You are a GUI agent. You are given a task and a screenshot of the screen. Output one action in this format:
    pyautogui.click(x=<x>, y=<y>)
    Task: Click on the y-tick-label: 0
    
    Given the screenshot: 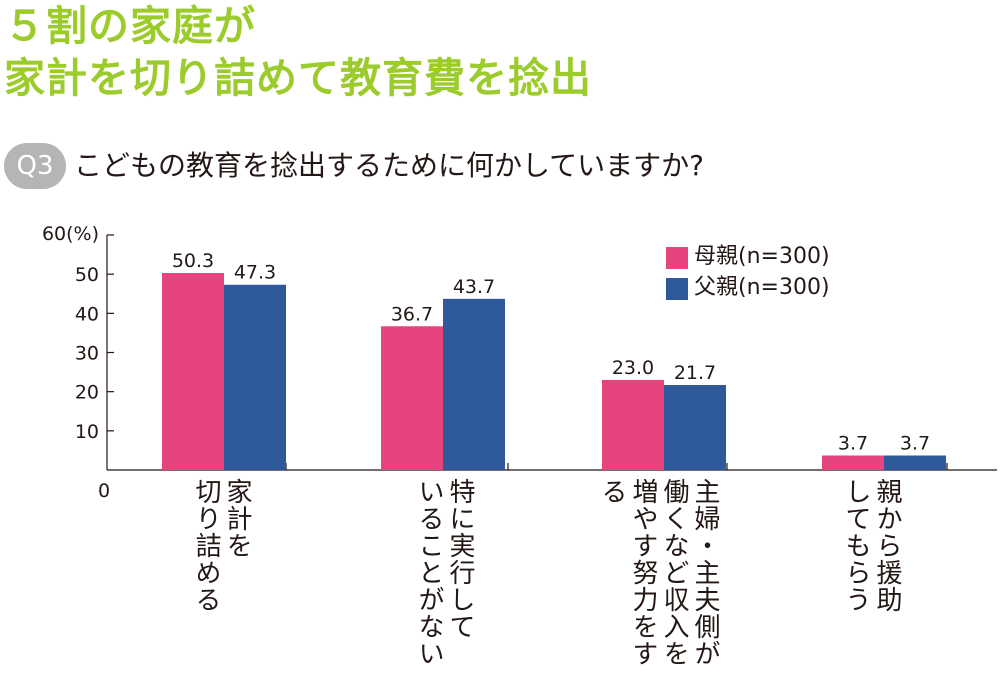 What is the action you would take?
    pyautogui.click(x=104, y=491)
    